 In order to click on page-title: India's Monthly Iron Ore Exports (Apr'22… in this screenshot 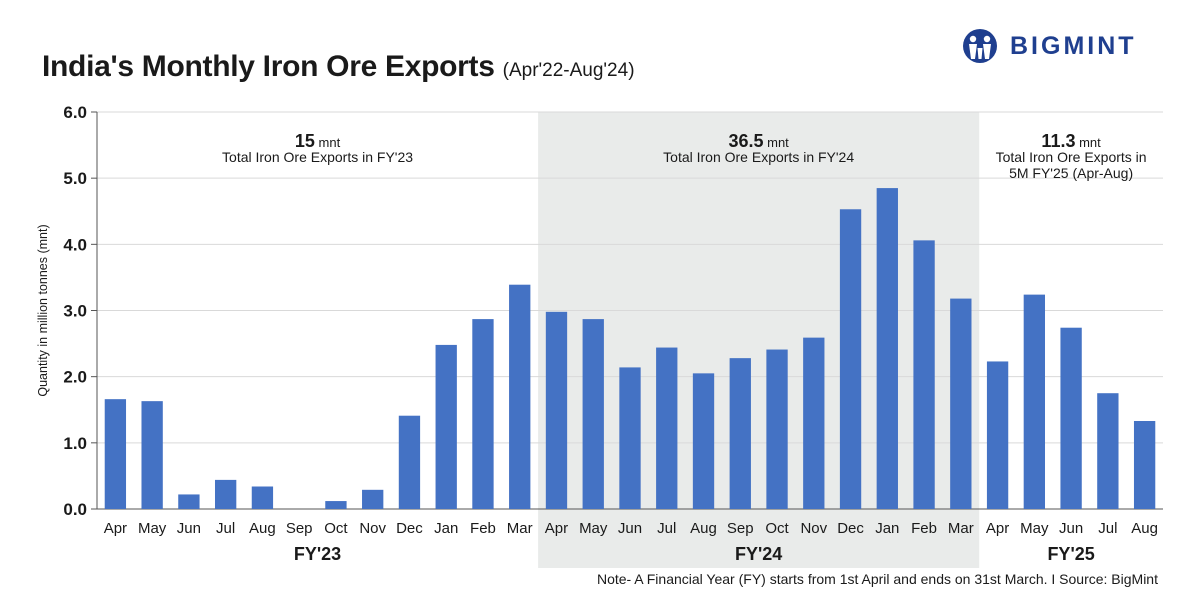, I will do `click(338, 67)`.